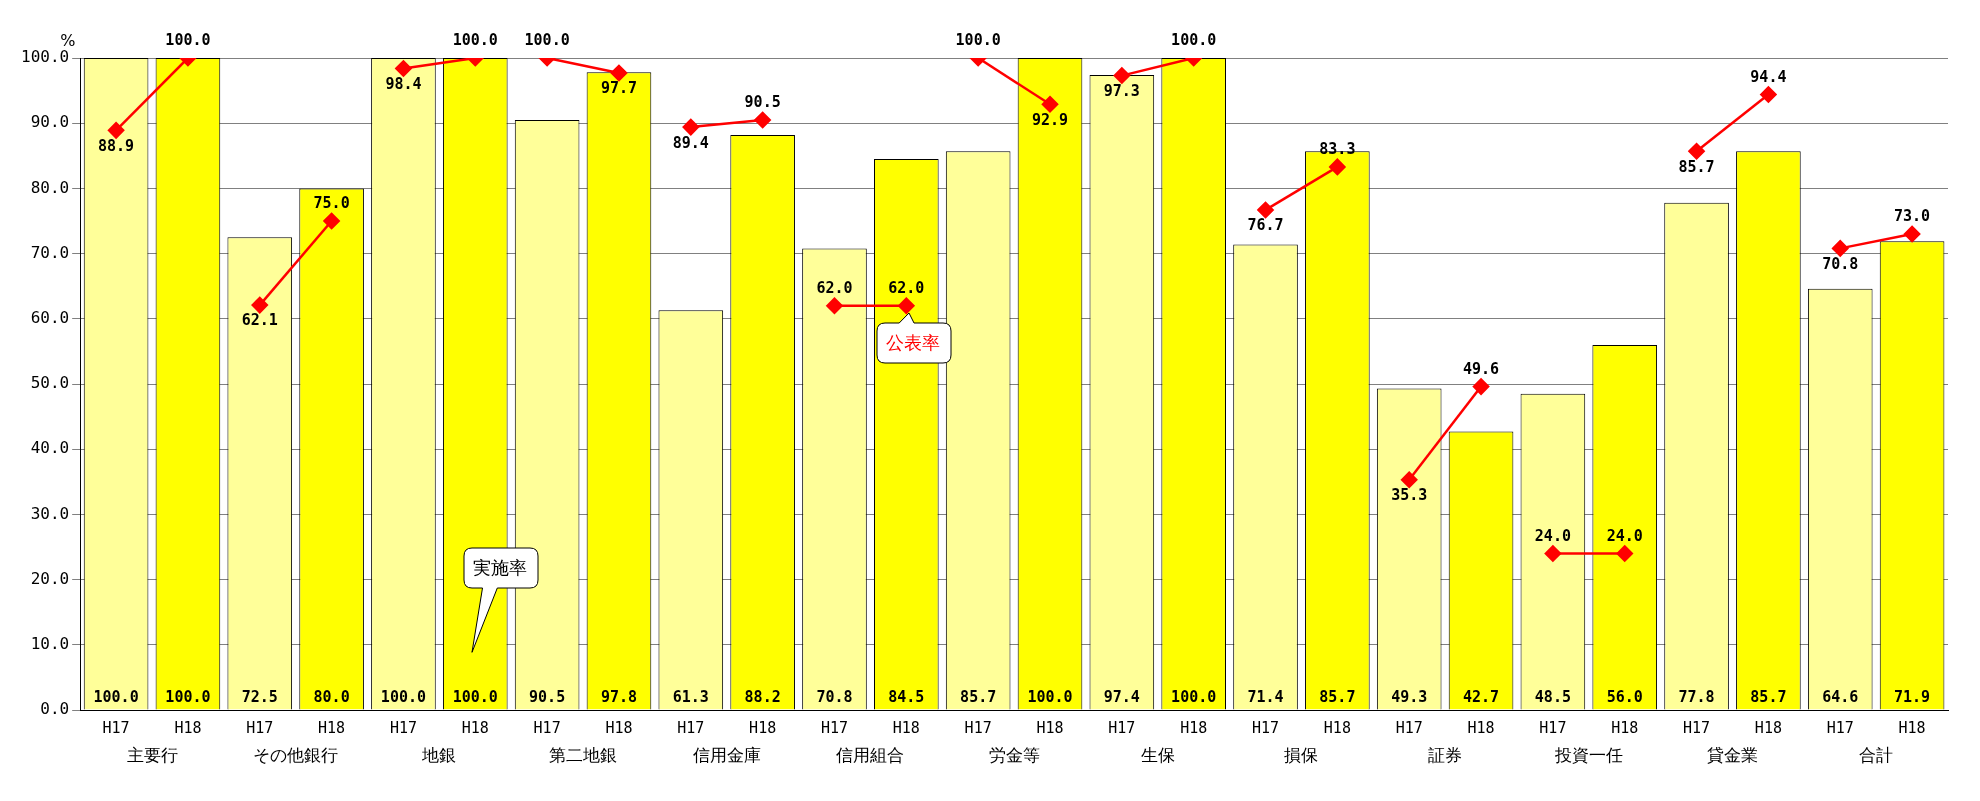  Describe the element at coordinates (834, 288) in the screenshot. I see `data-label: 62.0` at that location.